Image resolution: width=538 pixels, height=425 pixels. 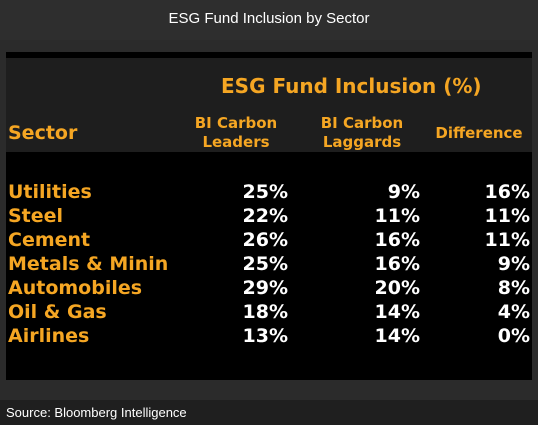 I want to click on sector-cell: Oil & Gas, so click(x=57, y=312).